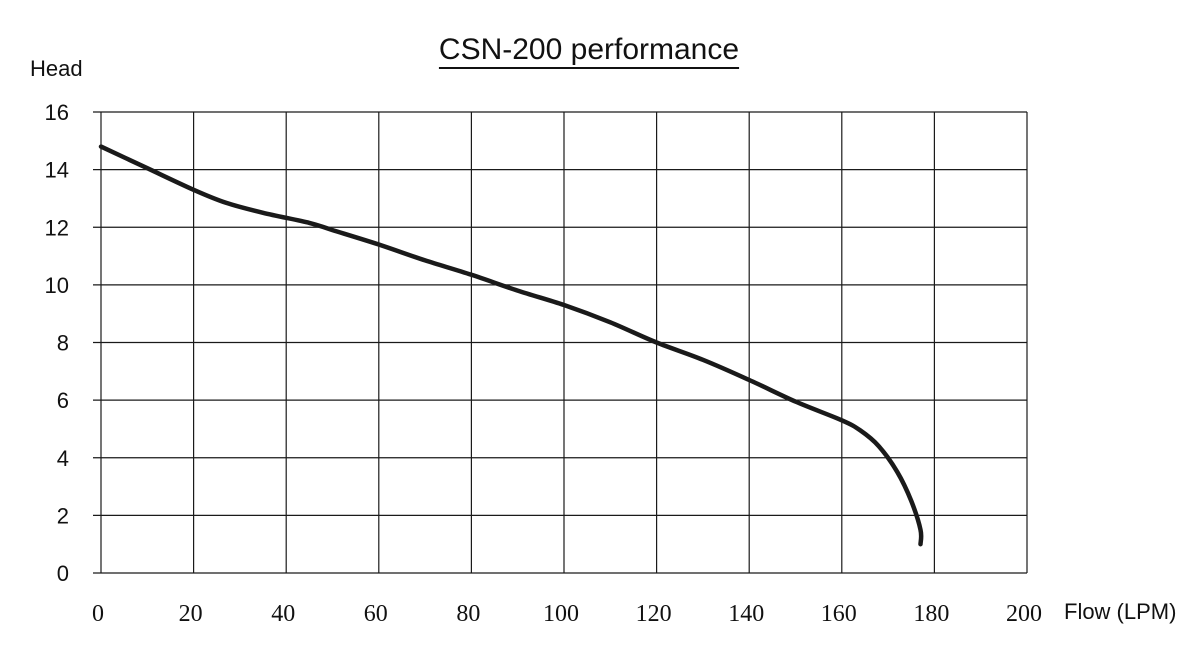 The height and width of the screenshot is (650, 1200). Describe the element at coordinates (561, 614) in the screenshot. I see `x-tick-label: 100` at that location.